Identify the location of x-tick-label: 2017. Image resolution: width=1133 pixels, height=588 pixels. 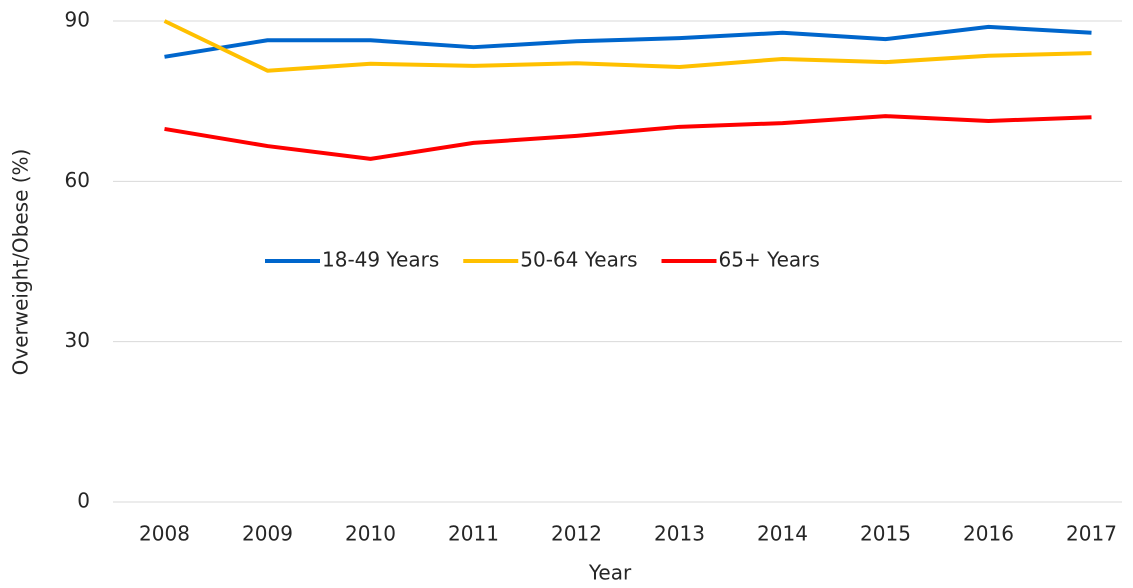
(1091, 534).